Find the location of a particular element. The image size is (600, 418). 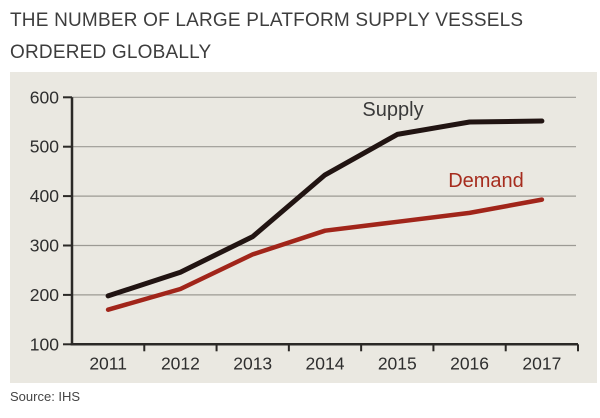

y-tick-label-500: 500 is located at coordinates (44, 147).